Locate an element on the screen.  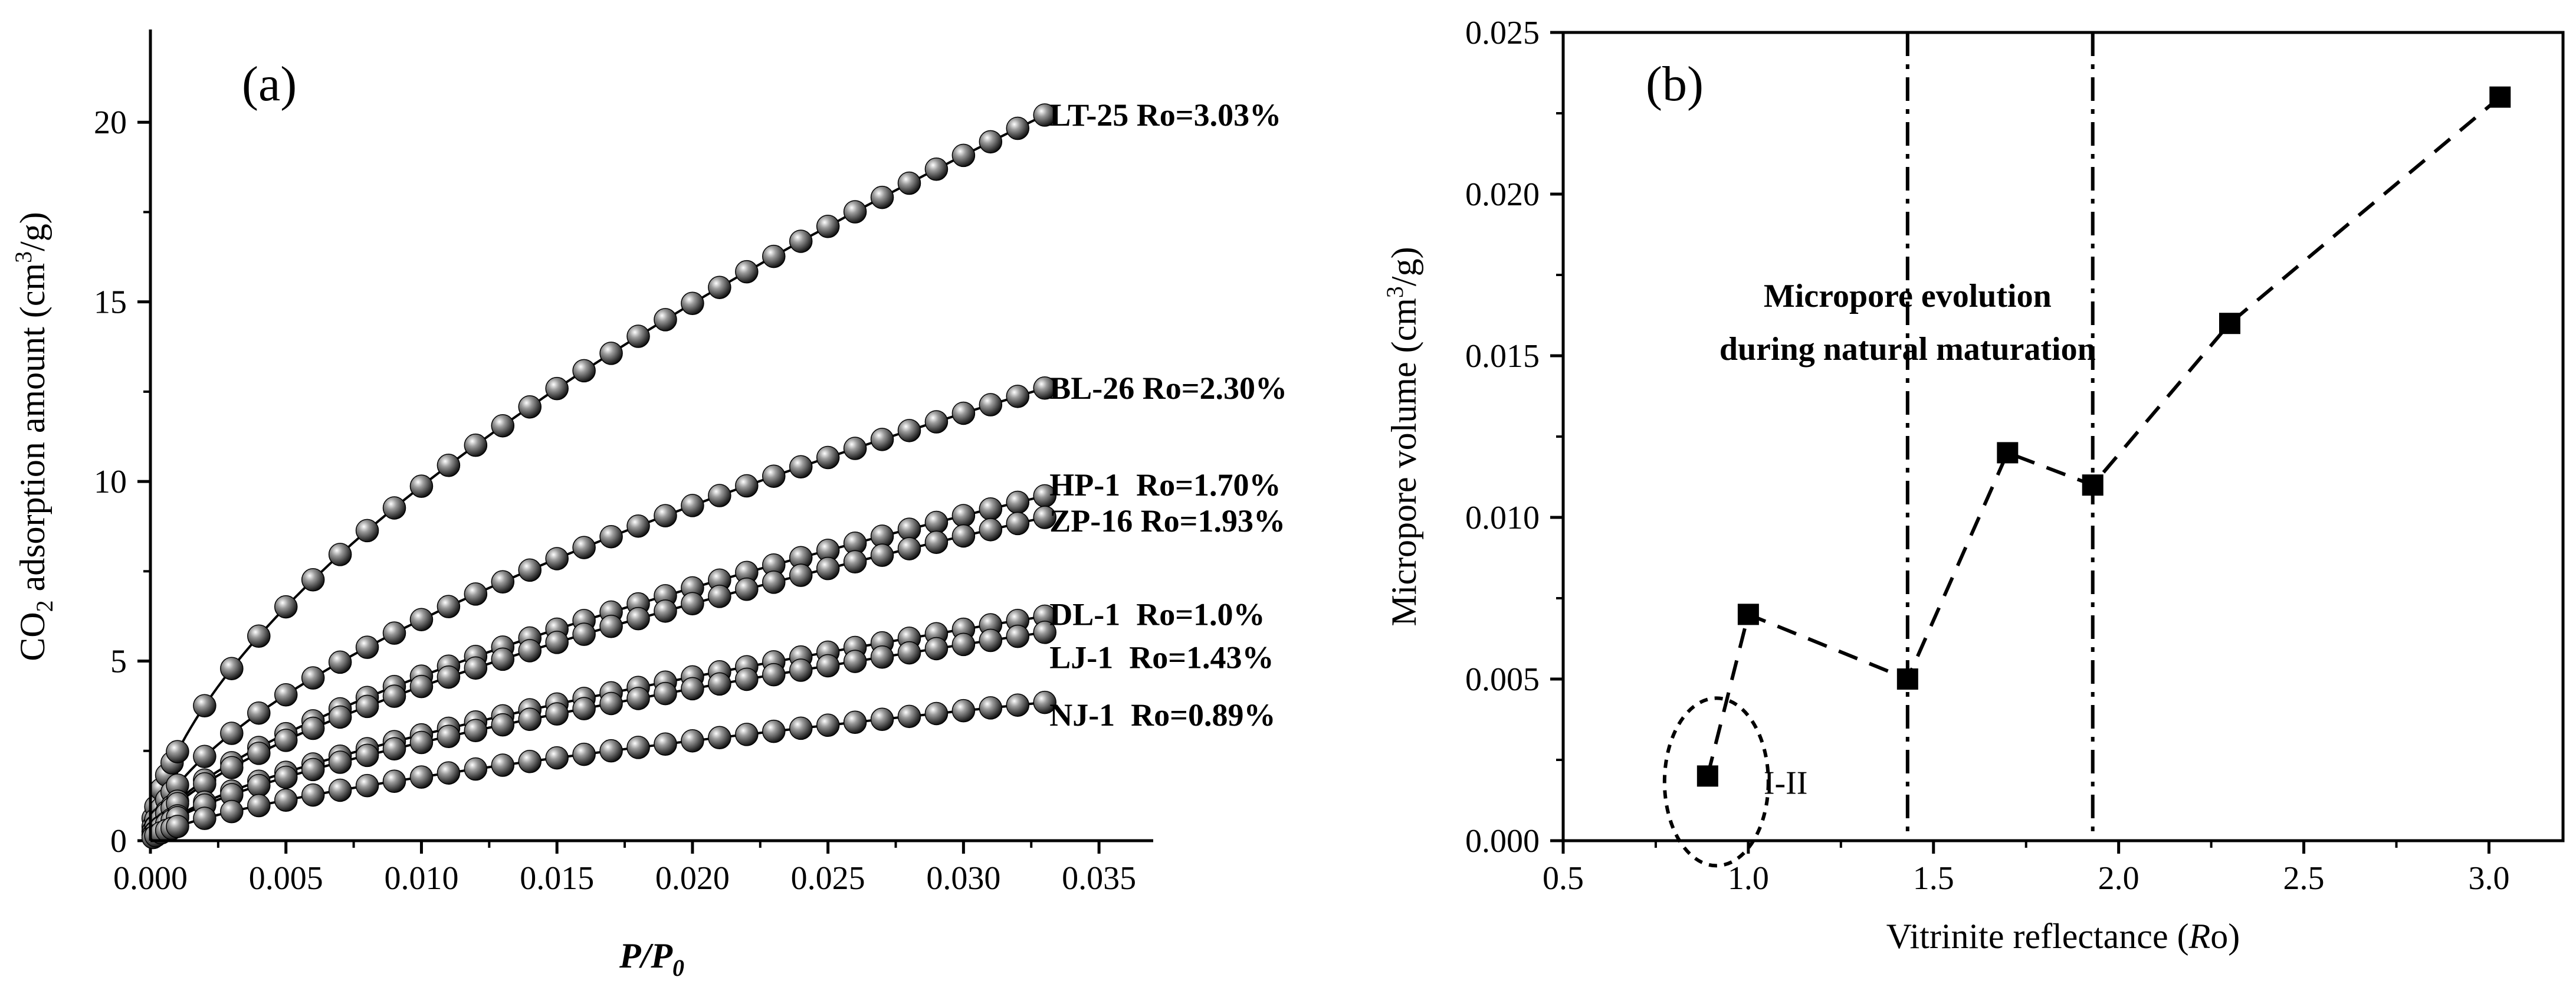
series-label: LT-25 Ro=3.03% is located at coordinates (1165, 115).